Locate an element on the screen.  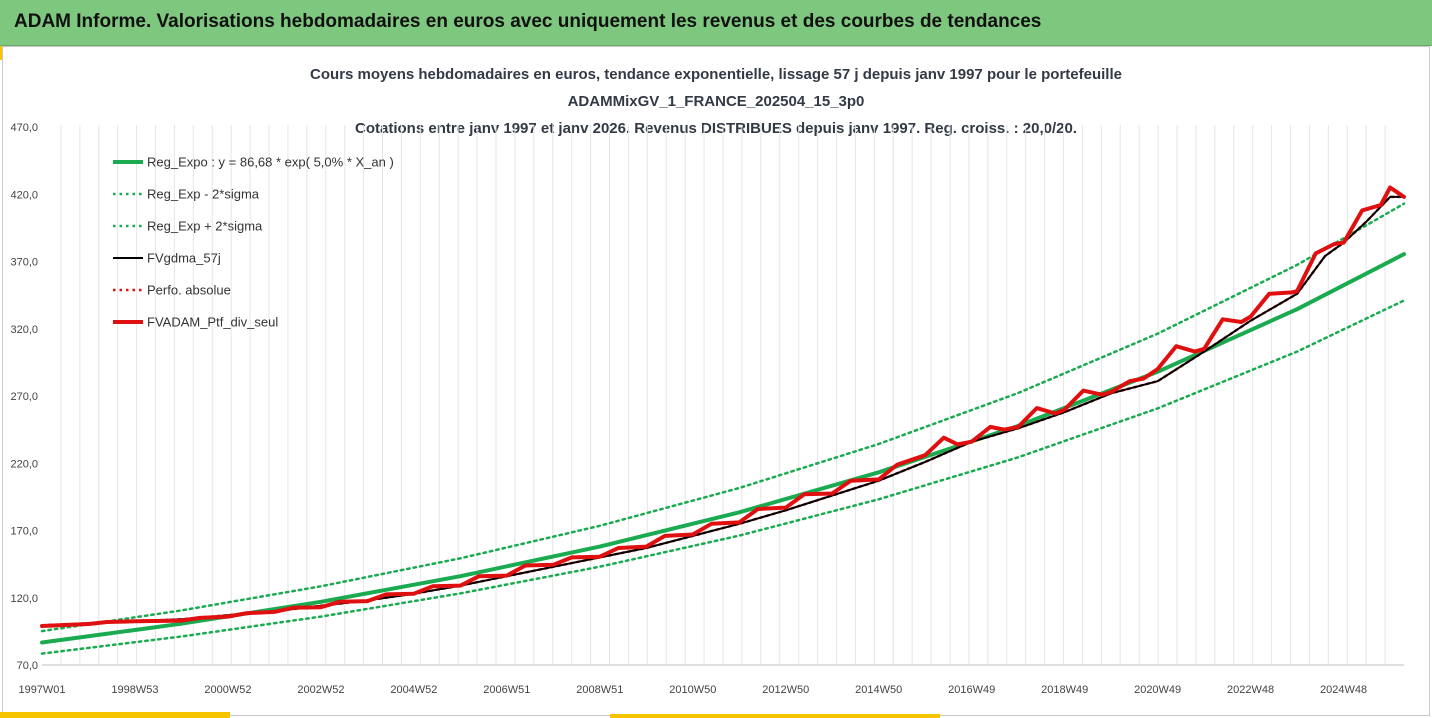
y-tick-label: 220,0 is located at coordinates (24, 464).